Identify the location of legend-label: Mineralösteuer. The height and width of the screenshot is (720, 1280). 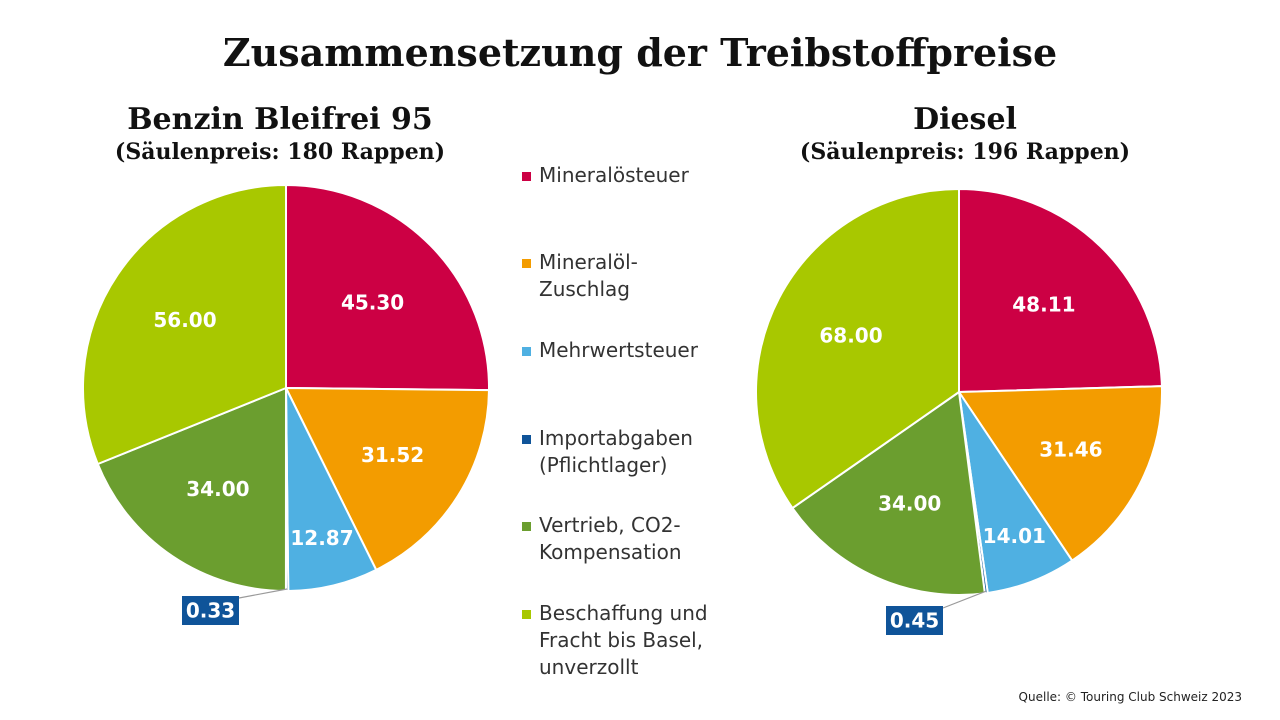
(614, 175).